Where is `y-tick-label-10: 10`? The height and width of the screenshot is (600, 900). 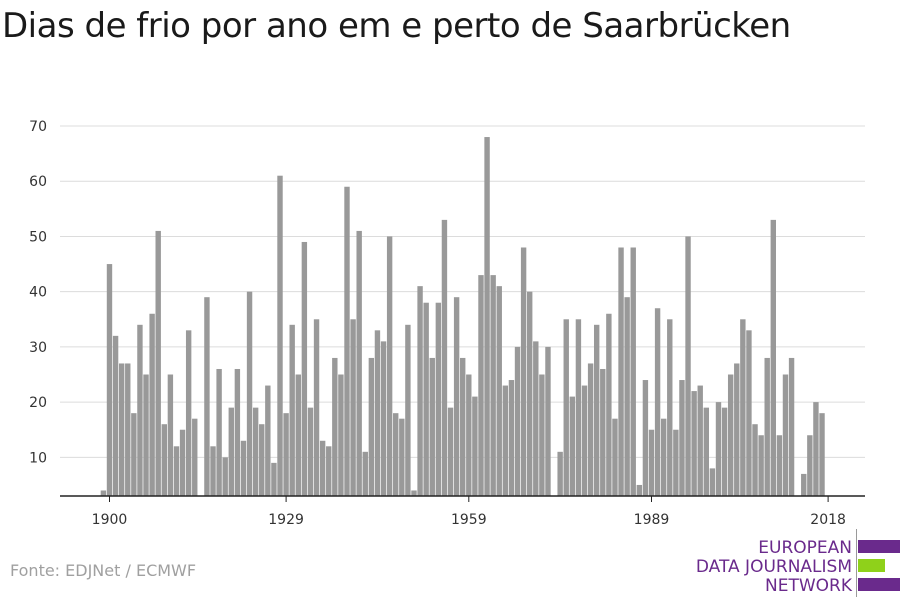 y-tick-label-10: 10 is located at coordinates (38, 458).